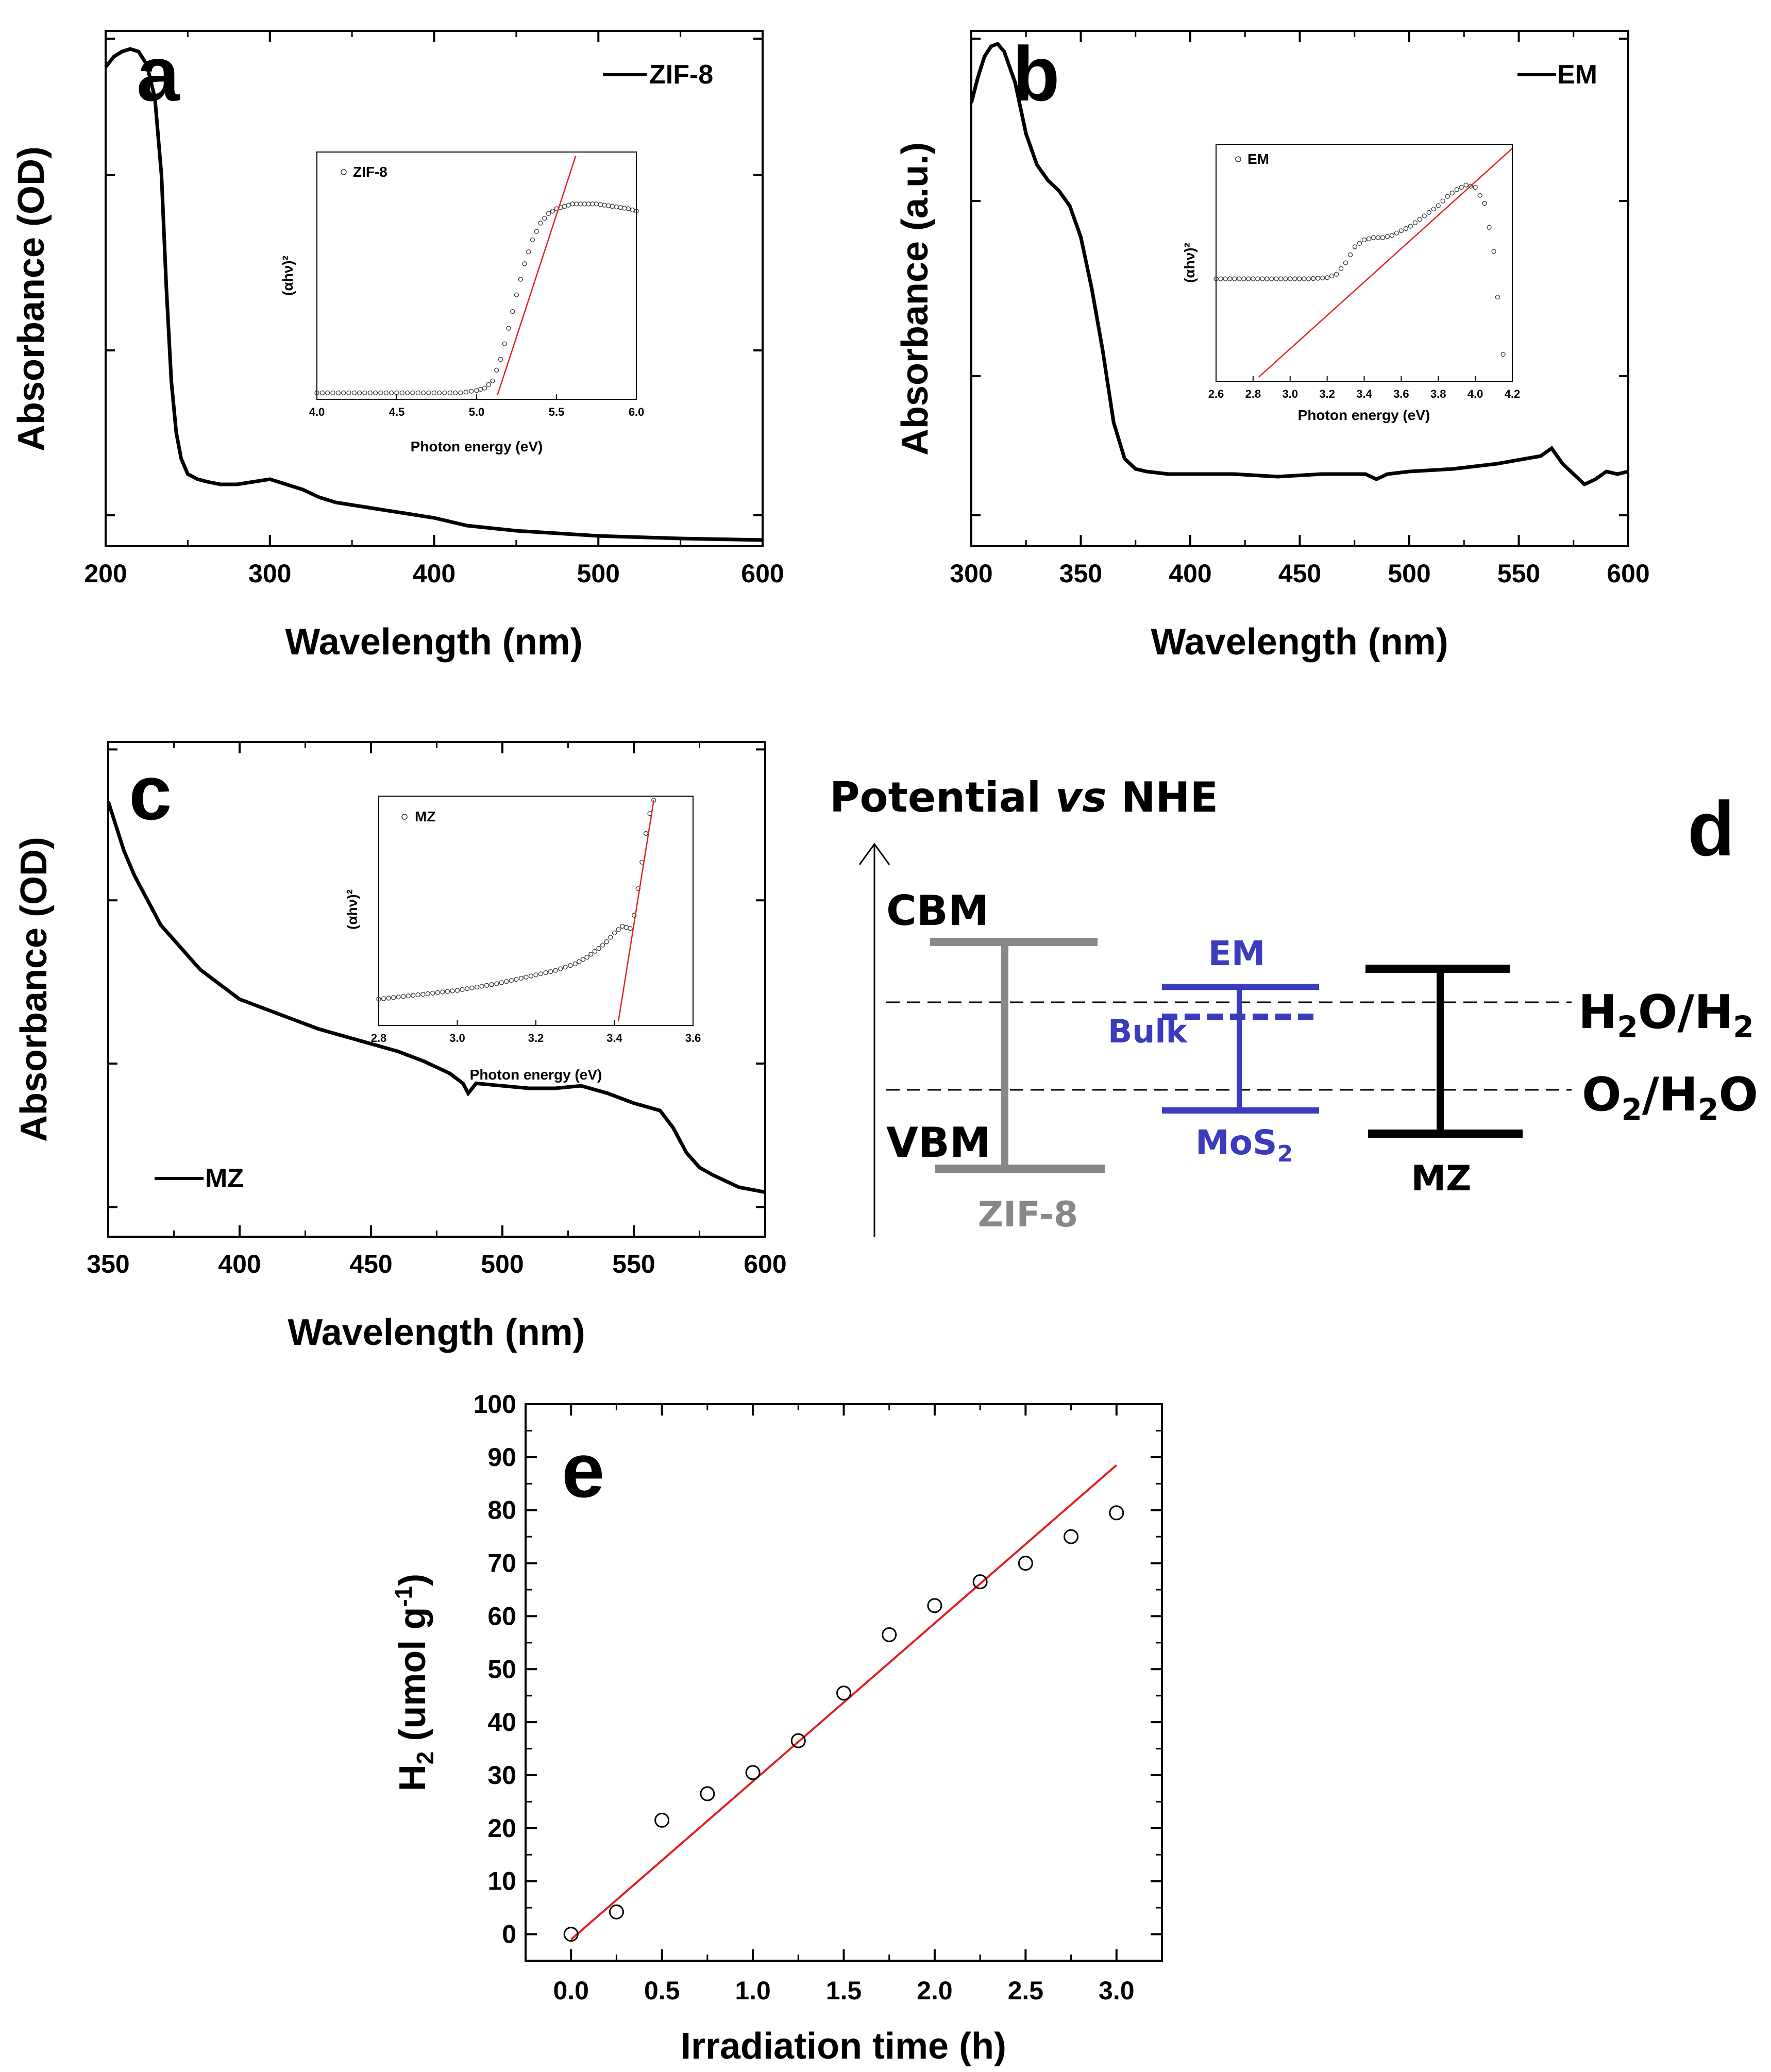  I want to click on panel-c-inset-points, so click(516, 900).